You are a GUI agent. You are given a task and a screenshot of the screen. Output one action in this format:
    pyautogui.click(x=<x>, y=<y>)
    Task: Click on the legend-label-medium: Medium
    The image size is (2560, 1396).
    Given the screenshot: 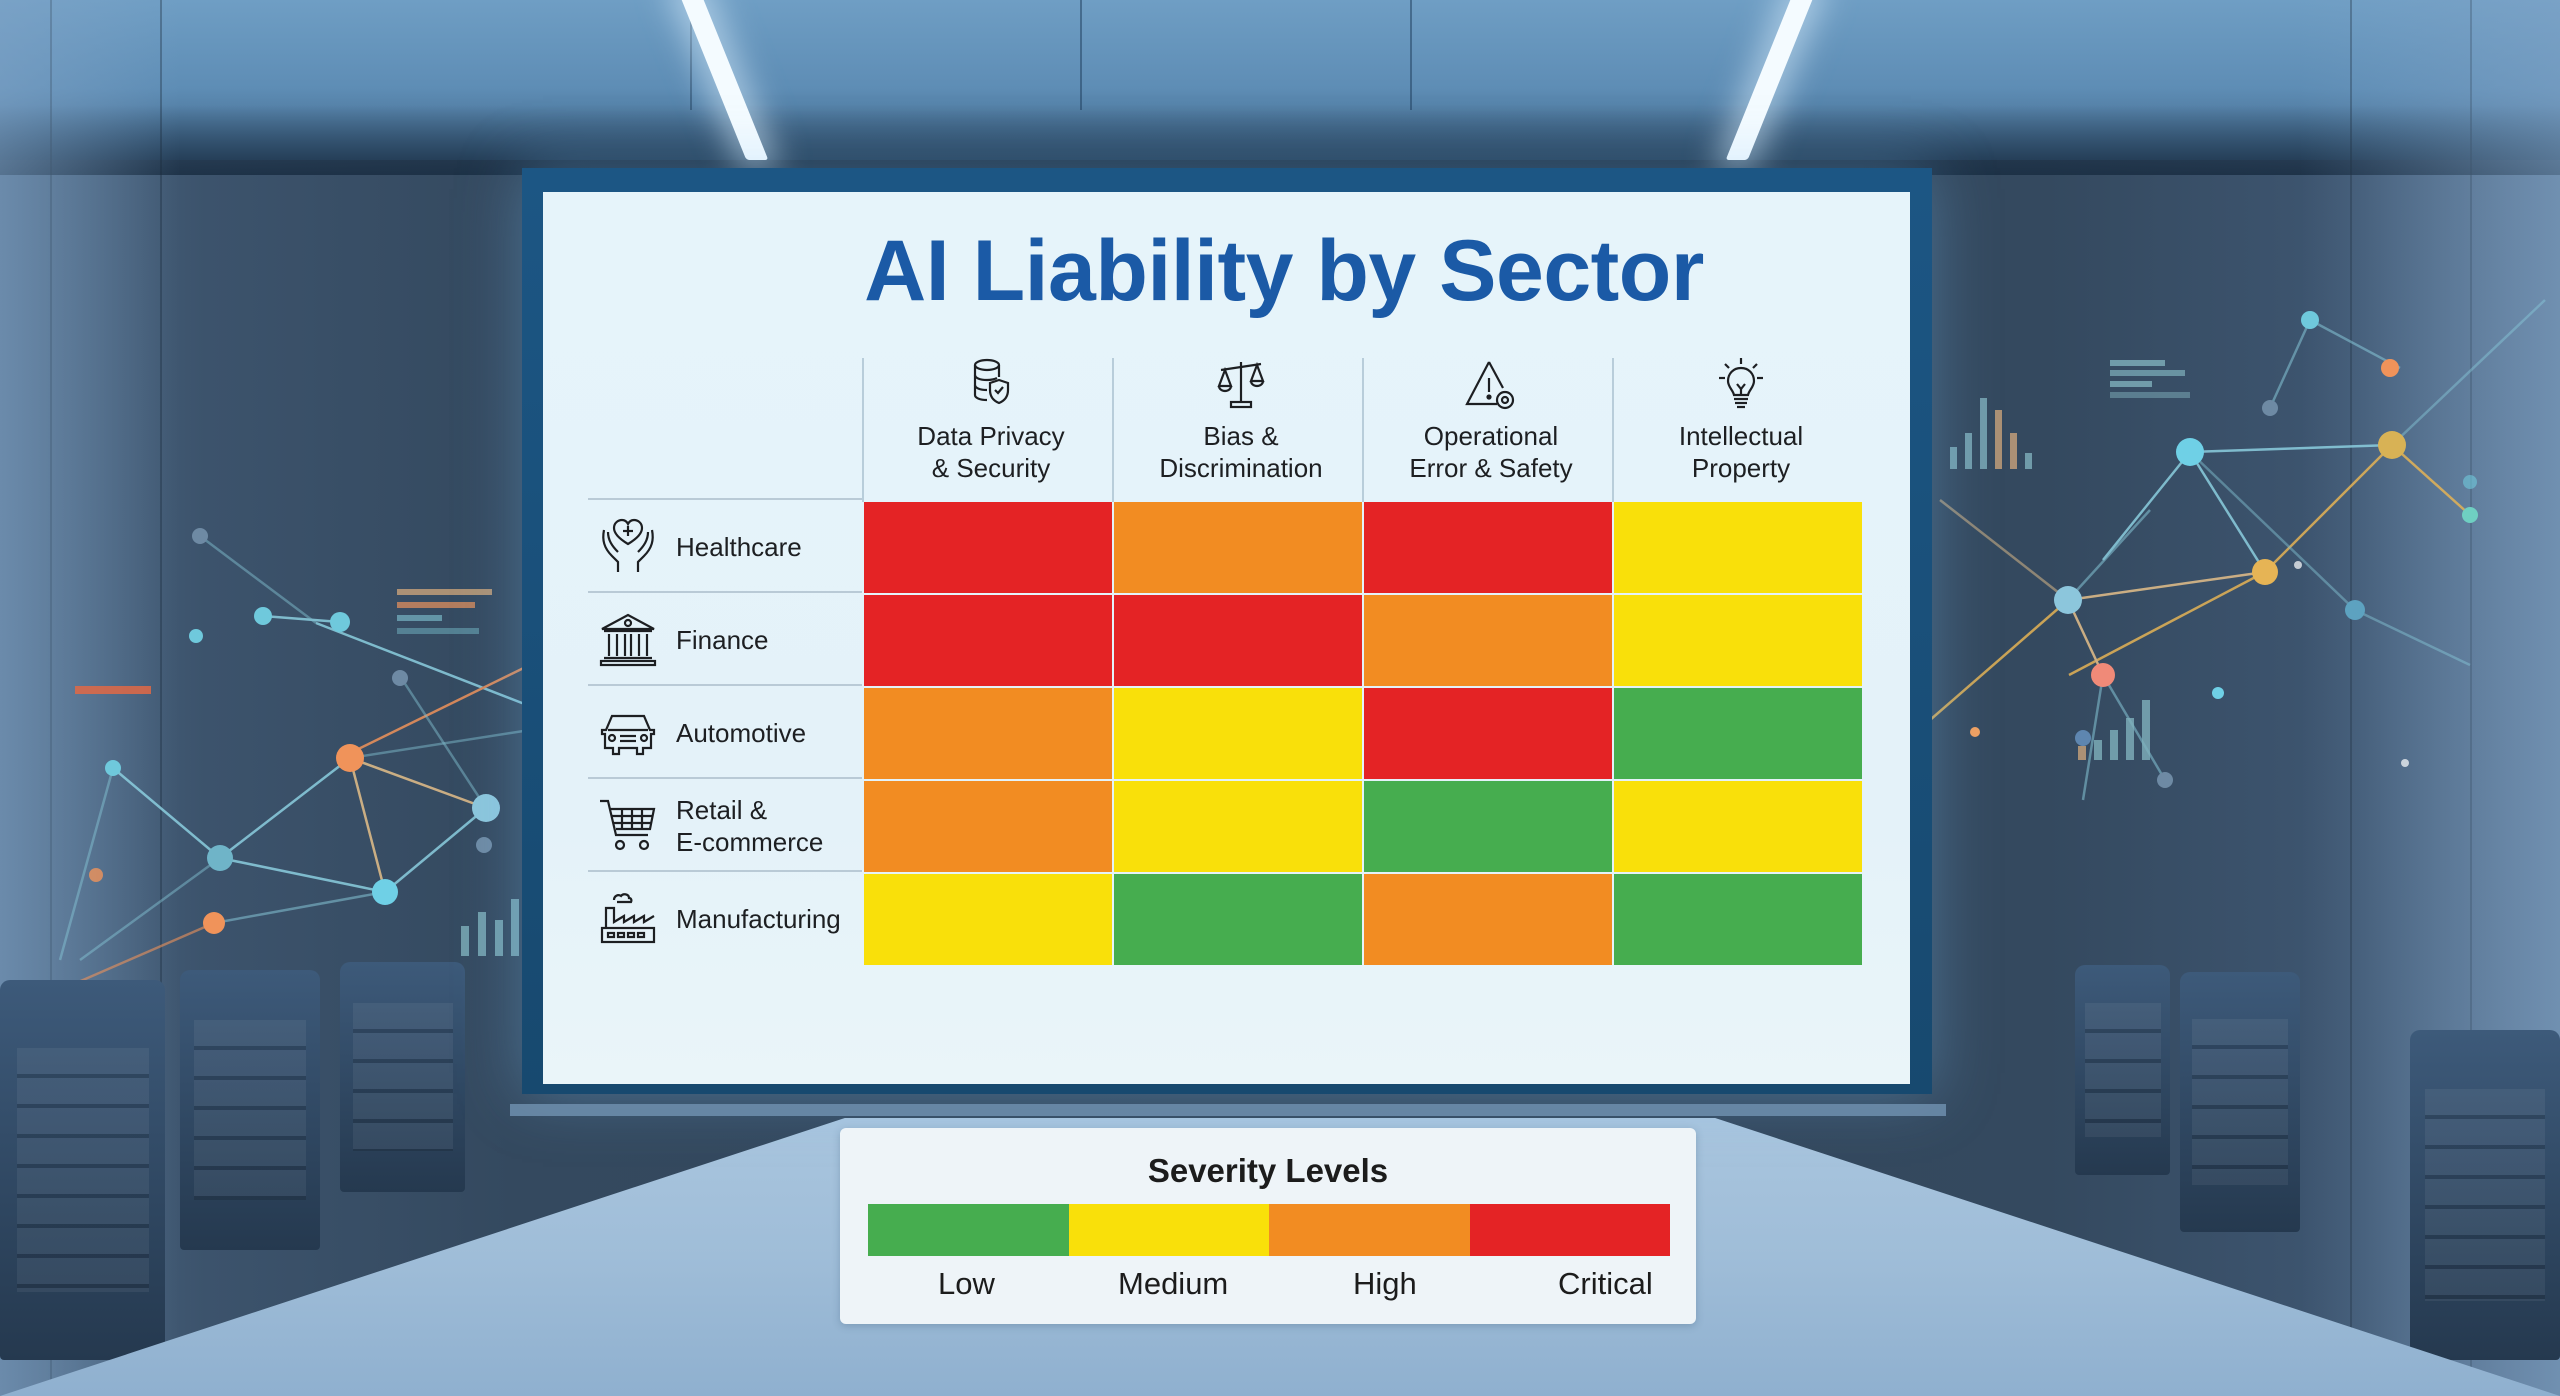 What is the action you would take?
    pyautogui.click(x=1173, y=1283)
    